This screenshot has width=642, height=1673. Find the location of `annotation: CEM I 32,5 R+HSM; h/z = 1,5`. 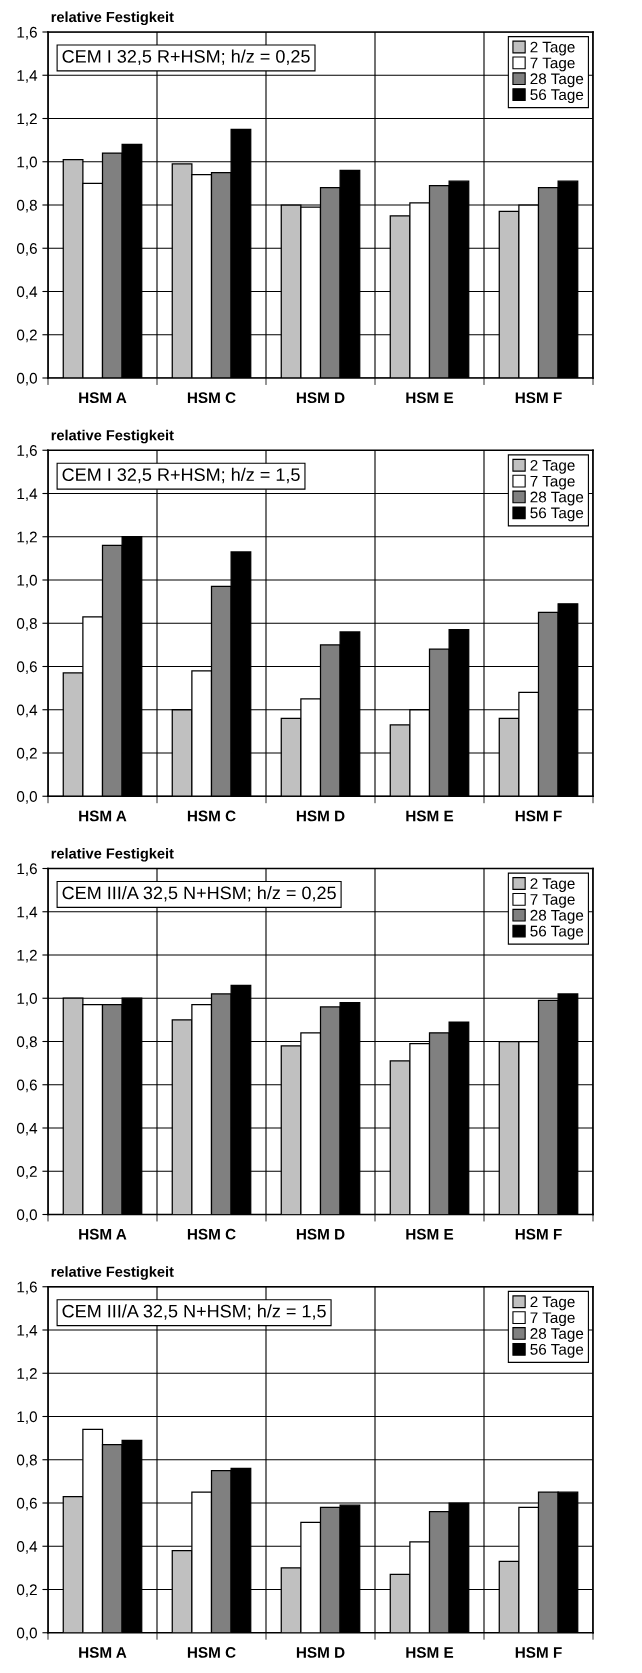

annotation: CEM I 32,5 R+HSM; h/z = 1,5 is located at coordinates (181, 475).